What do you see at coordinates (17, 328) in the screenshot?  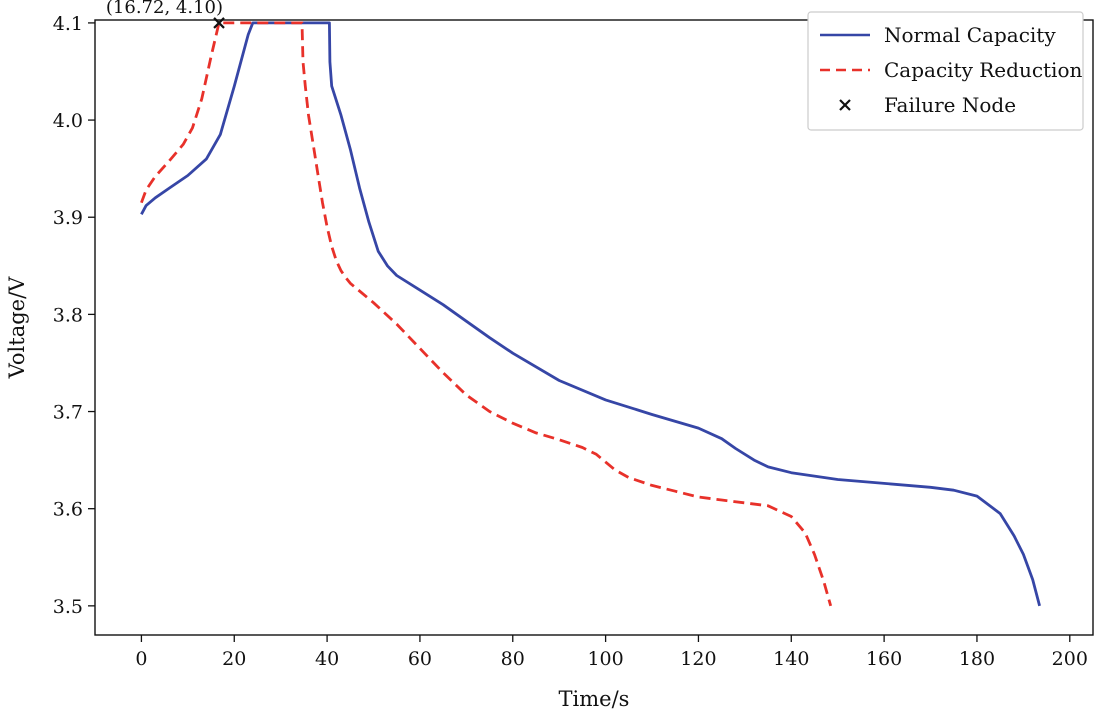 I see `y-axis-label: Voltage/V` at bounding box center [17, 328].